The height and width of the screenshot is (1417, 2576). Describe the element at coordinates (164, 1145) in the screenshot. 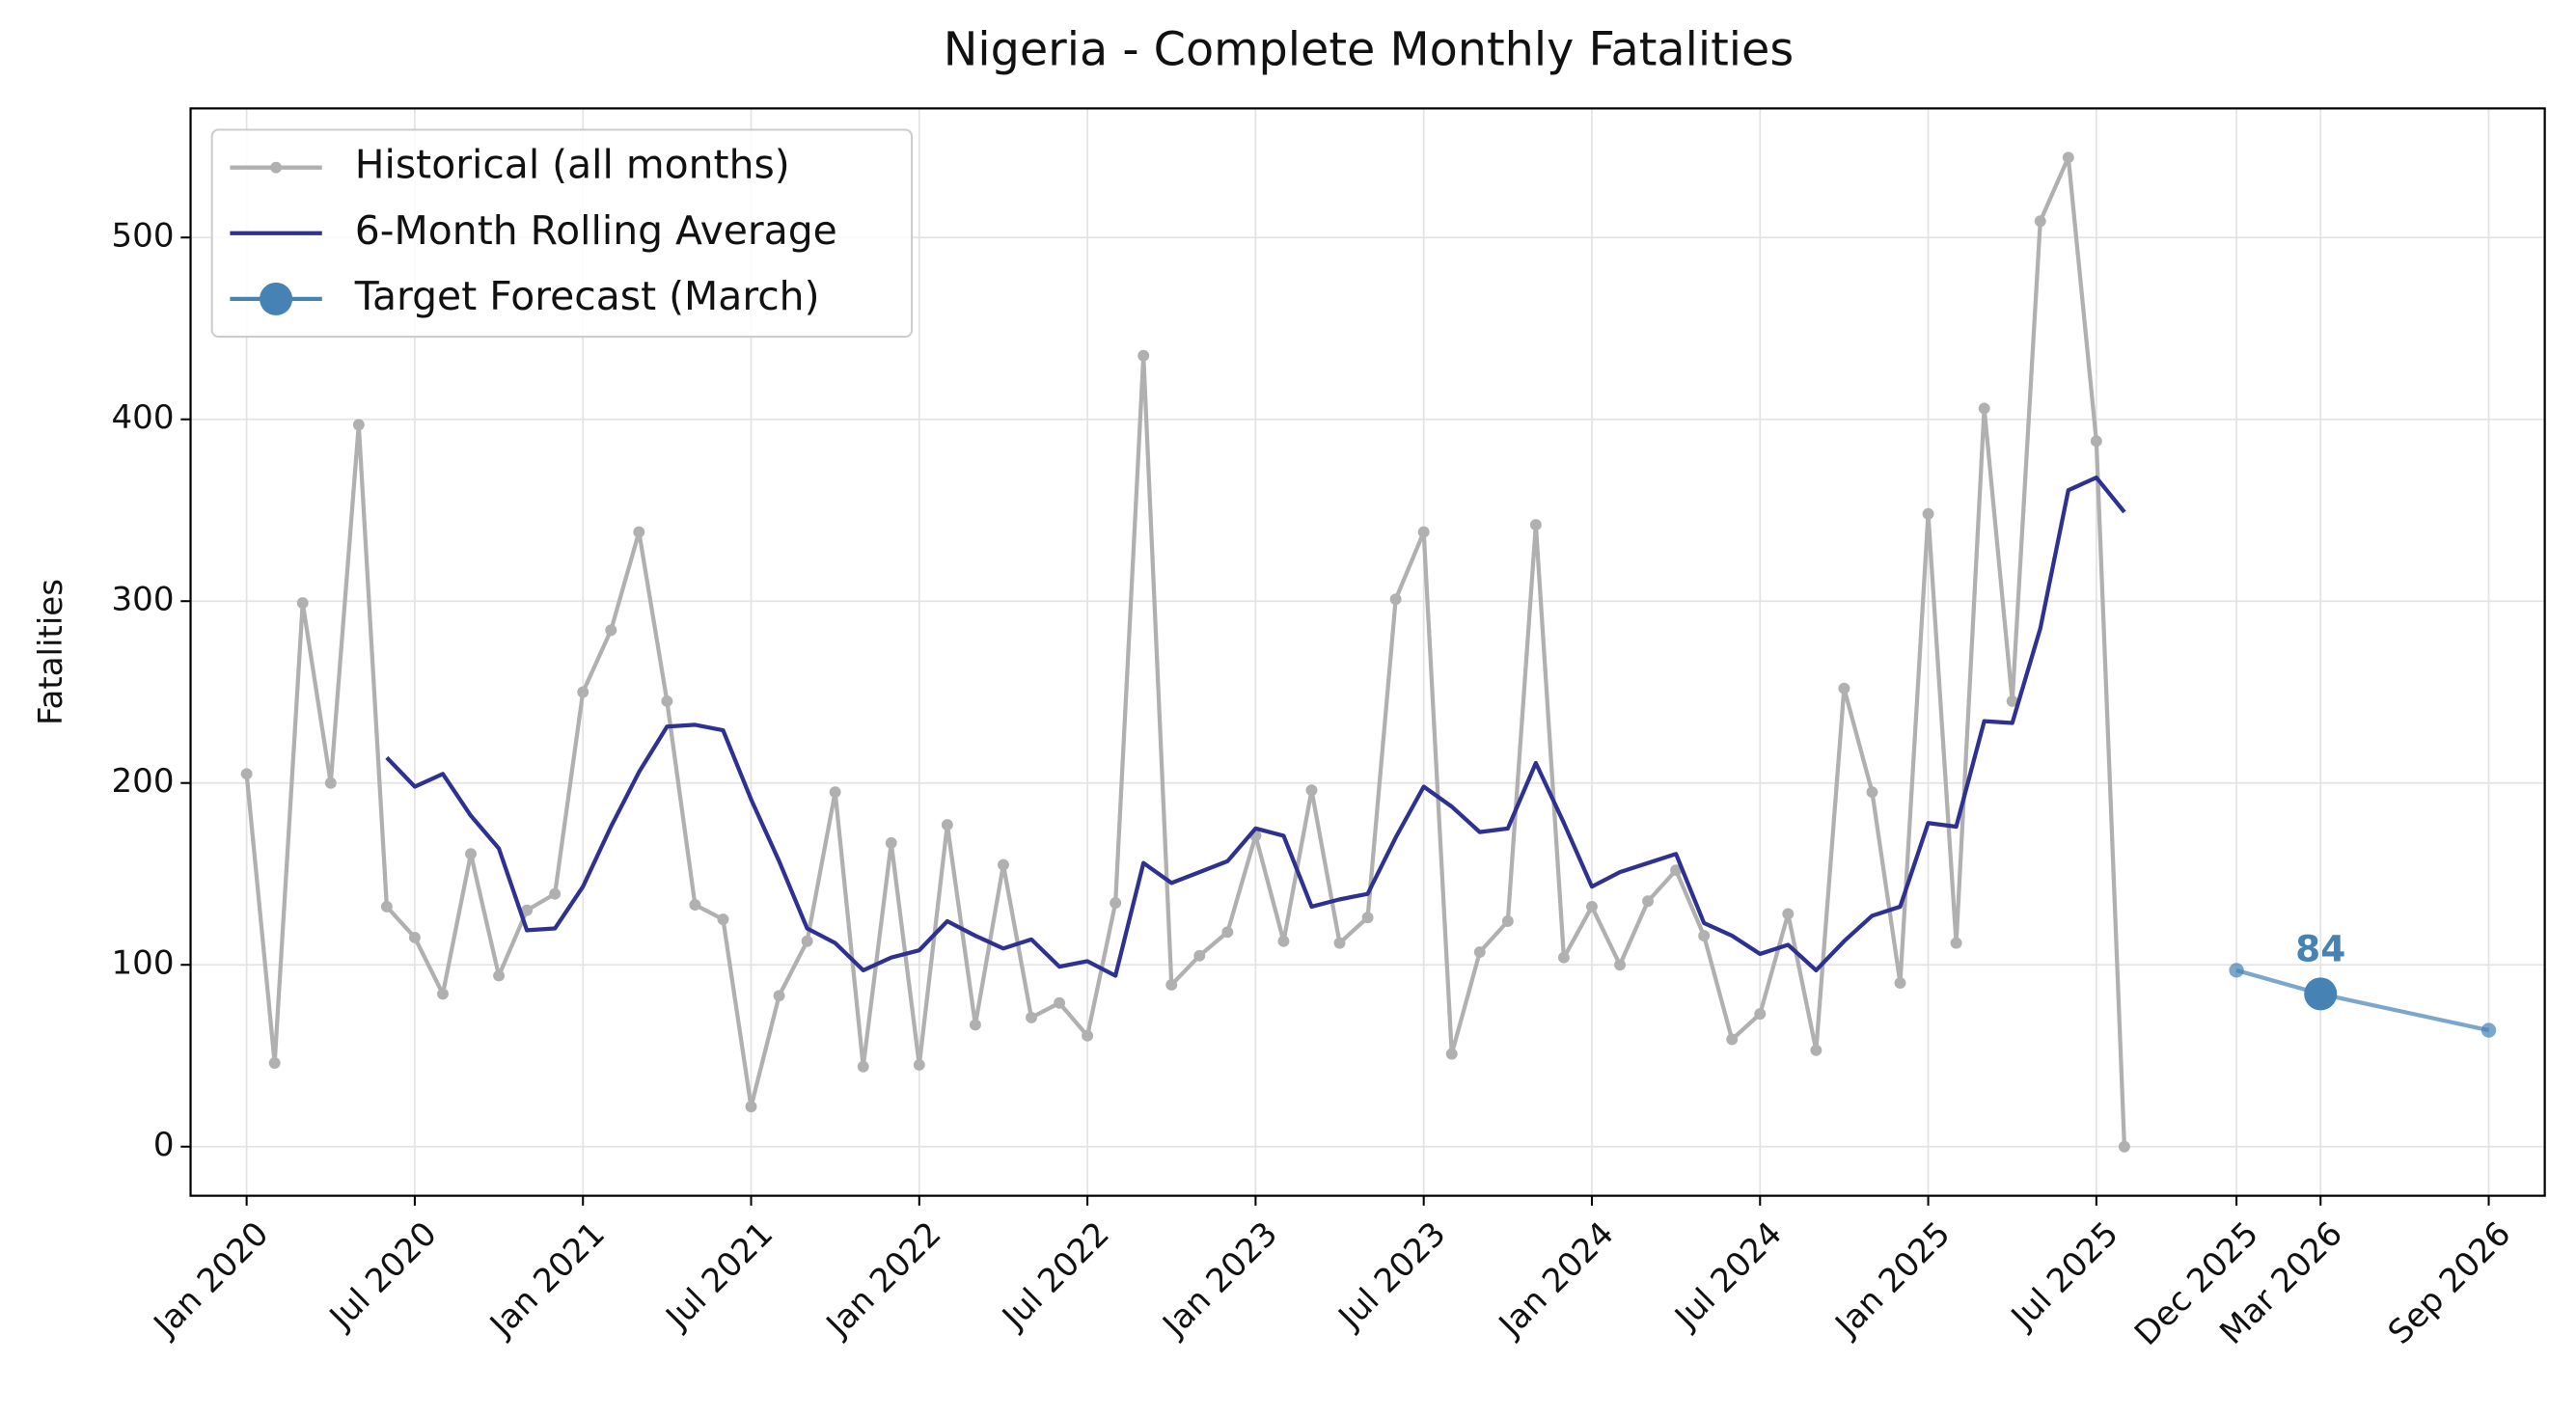

I see `y-tick-label: 0` at that location.